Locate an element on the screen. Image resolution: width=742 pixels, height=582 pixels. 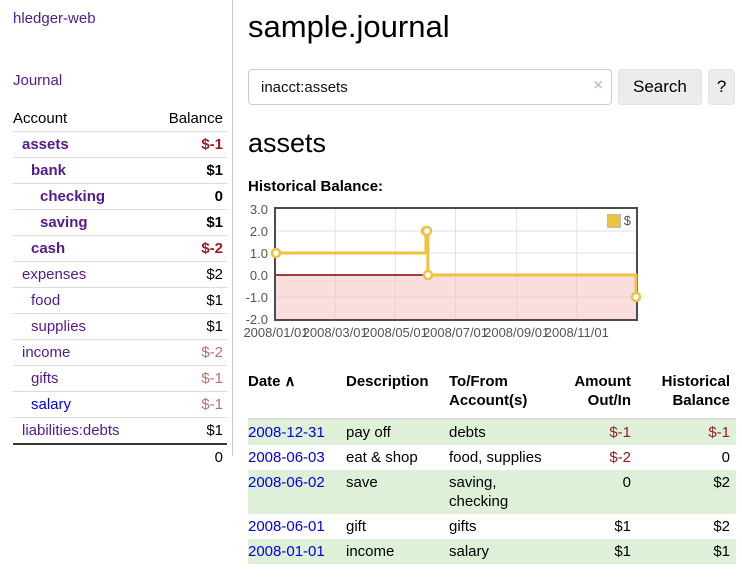
y-tick-label: 2.0 is located at coordinates (258, 231).